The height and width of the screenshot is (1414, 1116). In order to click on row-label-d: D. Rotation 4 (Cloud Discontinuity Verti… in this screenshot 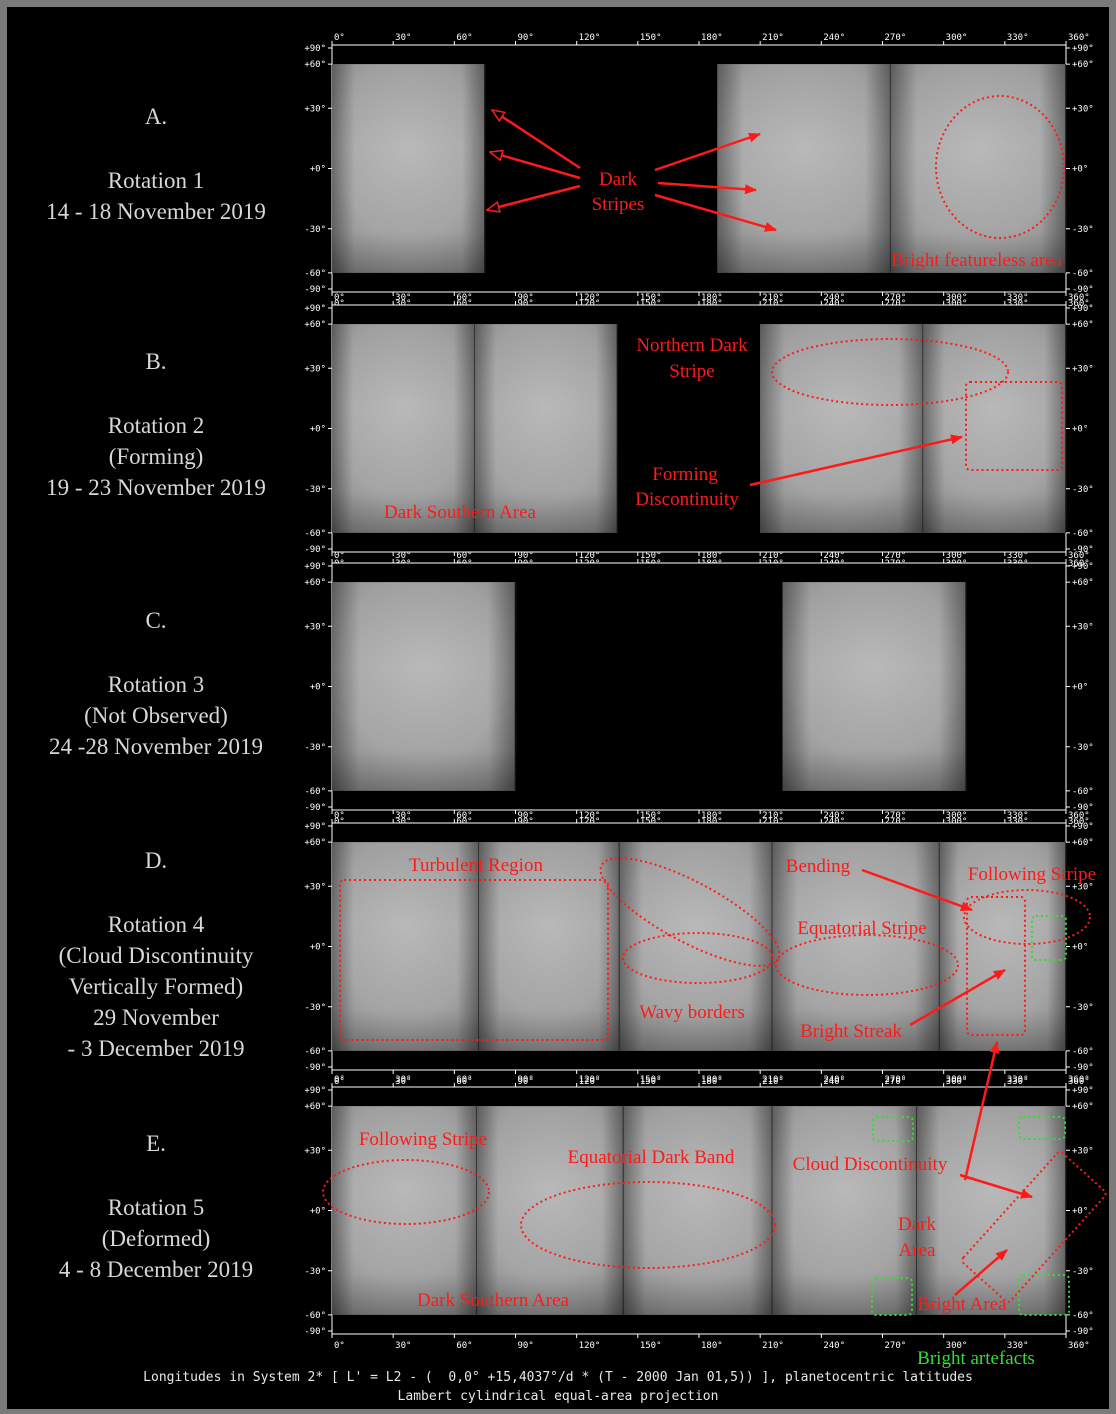, I will do `click(156, 954)`.